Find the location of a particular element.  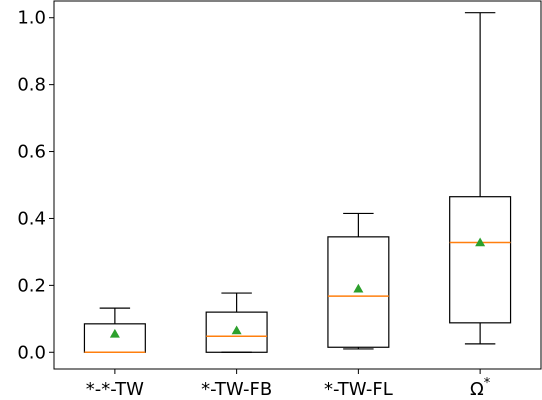

x-tick-label: *-TW-FB is located at coordinates (236, 389).